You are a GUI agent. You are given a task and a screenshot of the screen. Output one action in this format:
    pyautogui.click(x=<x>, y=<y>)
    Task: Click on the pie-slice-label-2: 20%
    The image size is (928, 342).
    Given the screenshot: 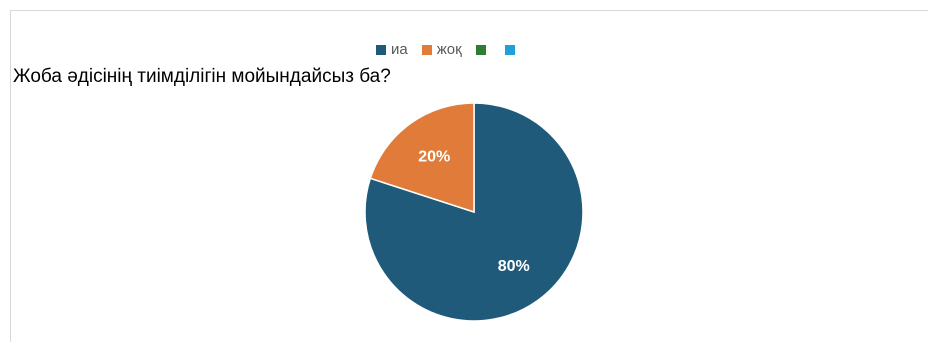 What is the action you would take?
    pyautogui.click(x=434, y=157)
    